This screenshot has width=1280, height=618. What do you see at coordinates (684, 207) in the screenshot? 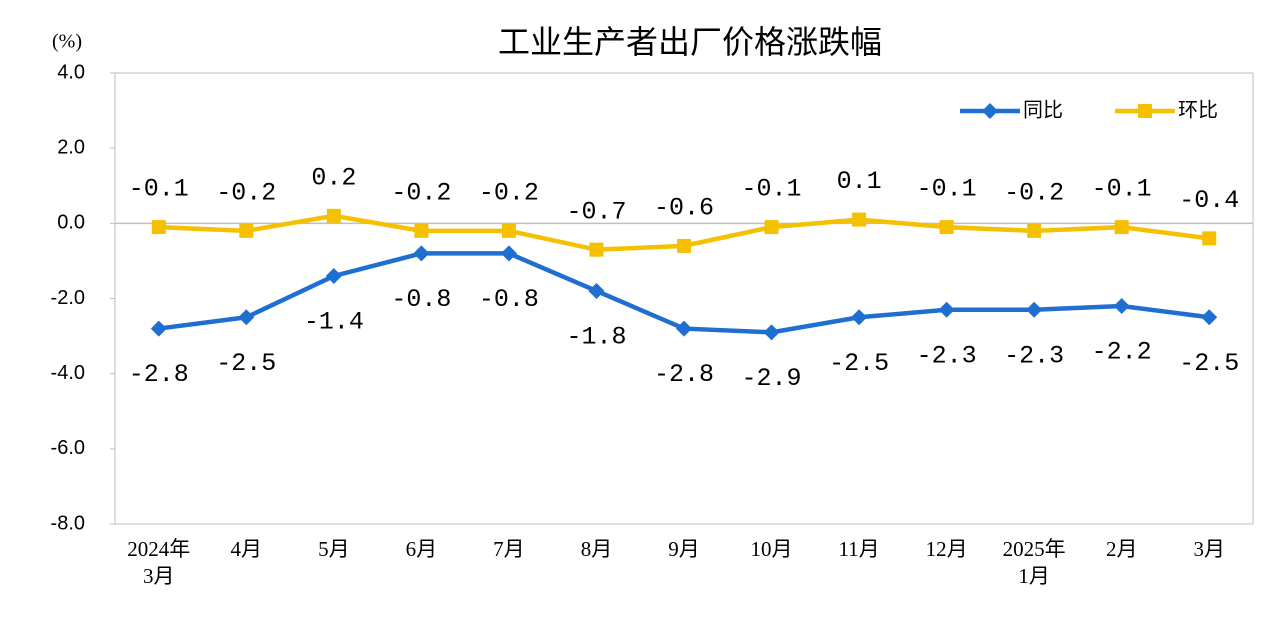
I see `value-label: -0.6` at bounding box center [684, 207].